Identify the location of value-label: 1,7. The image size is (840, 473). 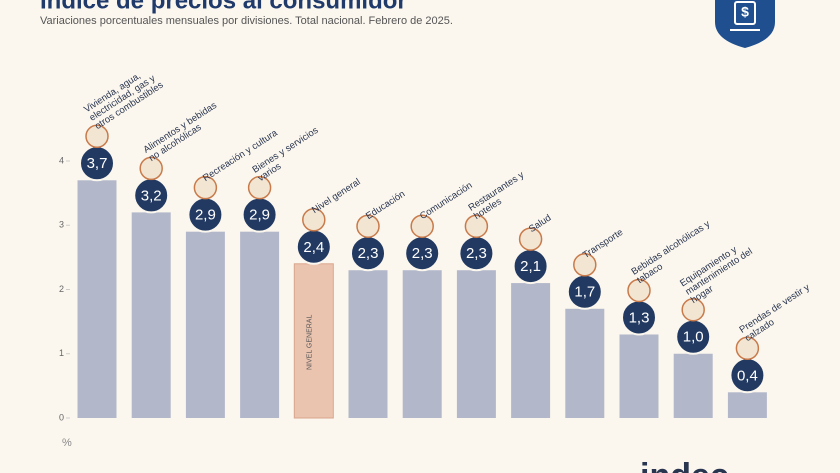
(584, 292).